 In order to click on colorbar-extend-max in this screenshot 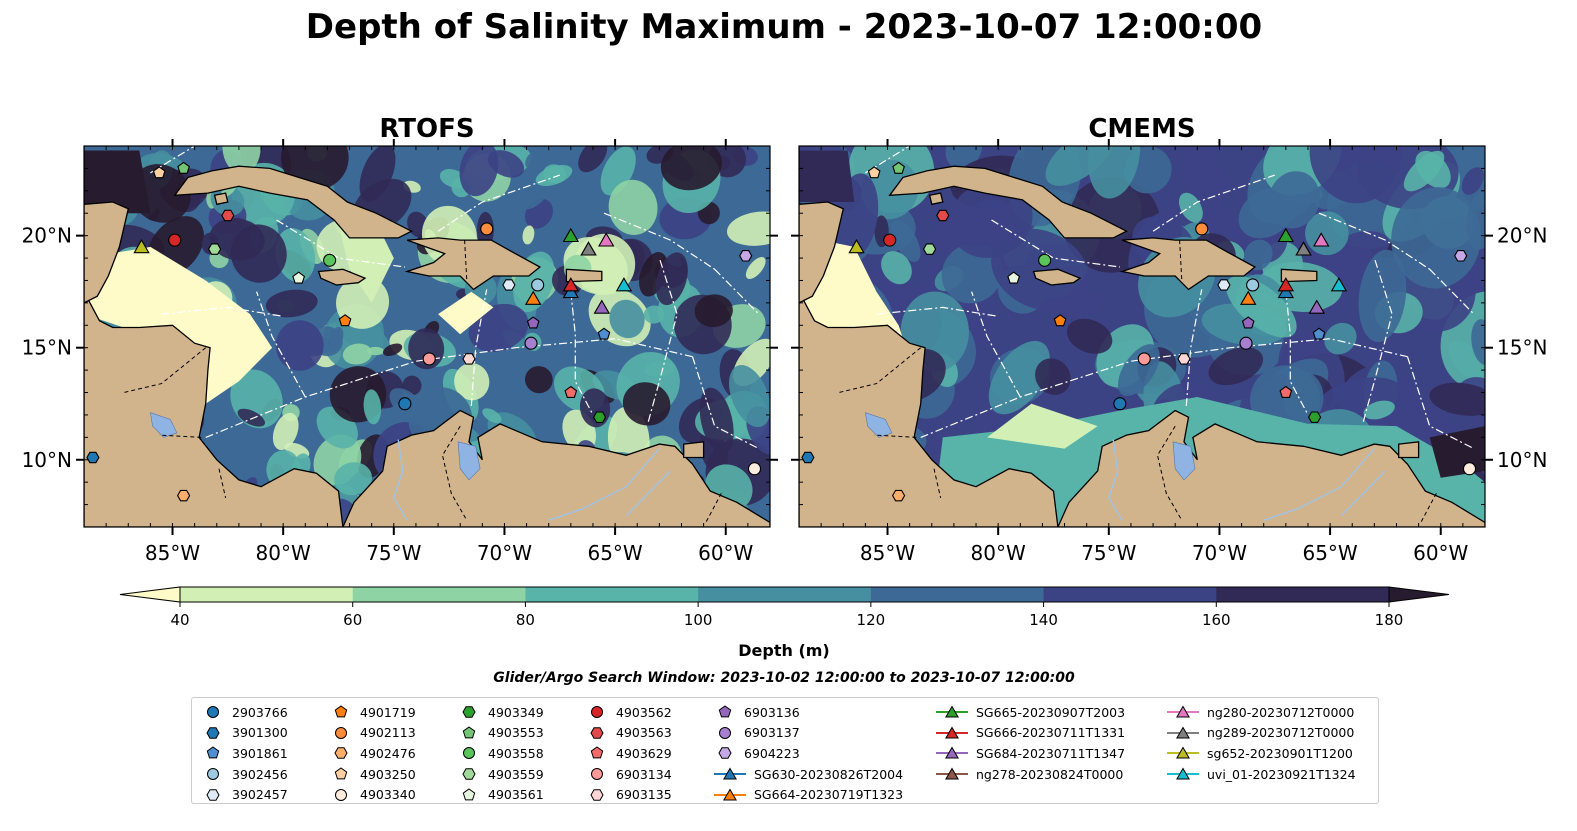, I will do `click(1419, 594)`.